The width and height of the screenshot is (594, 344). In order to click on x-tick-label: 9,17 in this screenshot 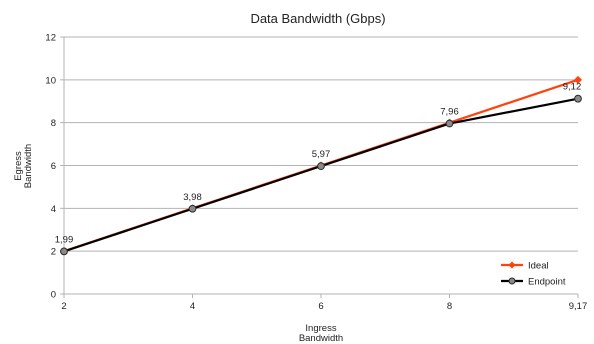, I will do `click(578, 306)`.